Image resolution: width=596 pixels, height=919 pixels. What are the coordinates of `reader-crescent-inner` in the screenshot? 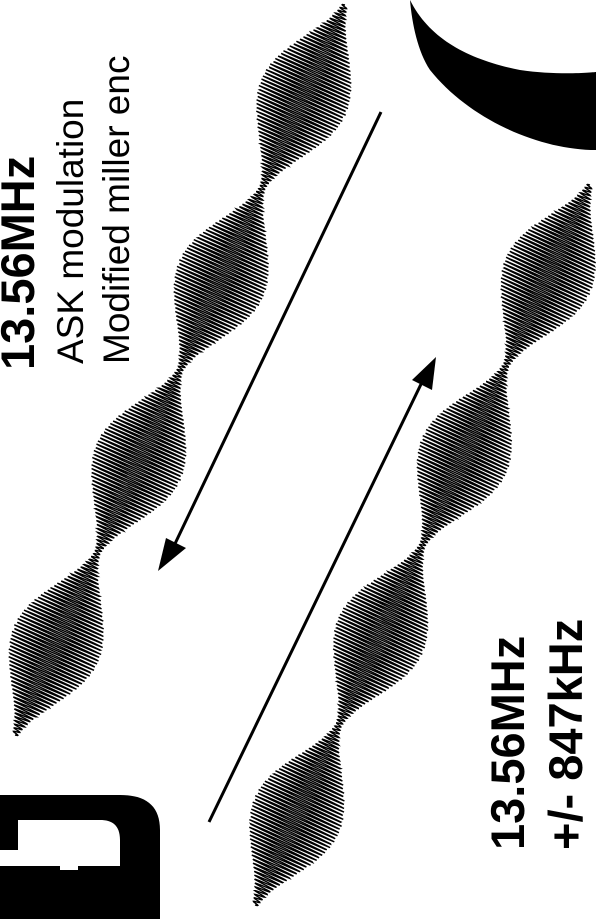 It's located at (523, 23).